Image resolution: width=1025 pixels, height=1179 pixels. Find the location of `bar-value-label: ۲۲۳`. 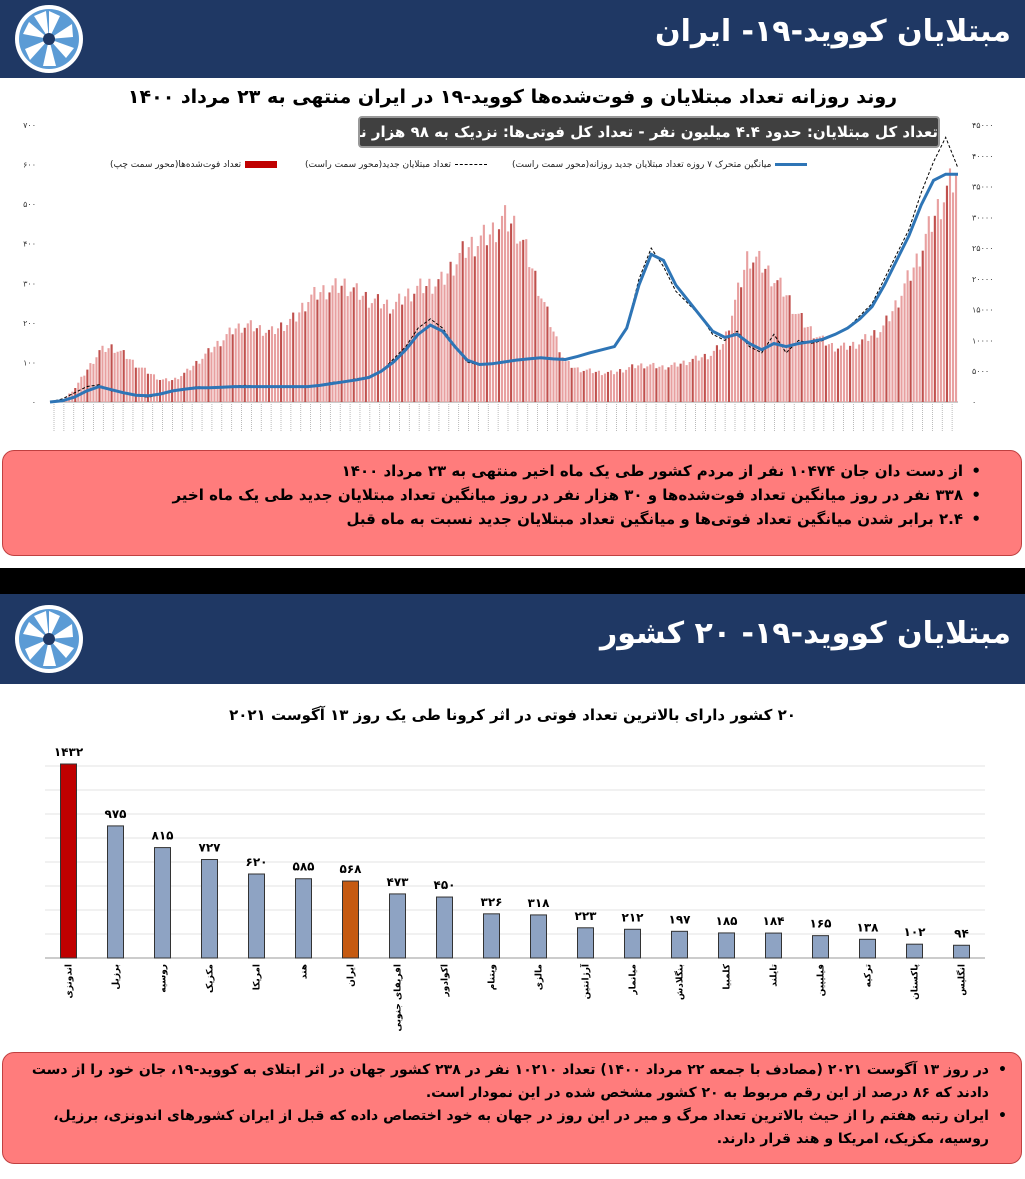

bar-value-label: ۲۲۳ is located at coordinates (586, 916).